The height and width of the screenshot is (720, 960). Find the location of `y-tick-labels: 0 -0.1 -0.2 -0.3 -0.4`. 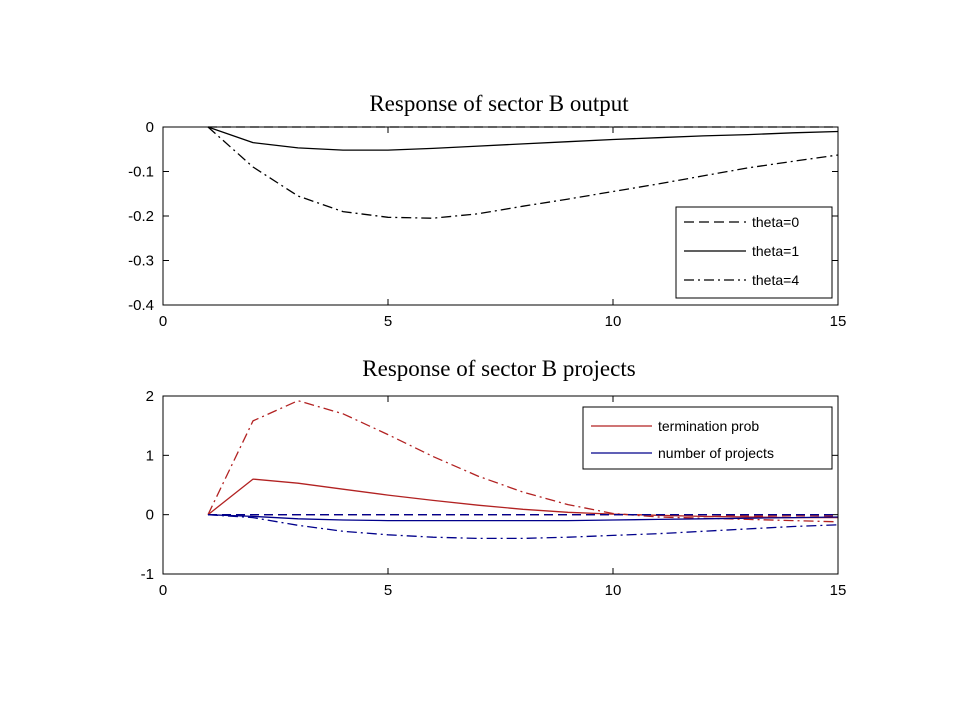

y-tick-labels: 0 -0.1 -0.2 -0.3 -0.4 is located at coordinates (141, 216).